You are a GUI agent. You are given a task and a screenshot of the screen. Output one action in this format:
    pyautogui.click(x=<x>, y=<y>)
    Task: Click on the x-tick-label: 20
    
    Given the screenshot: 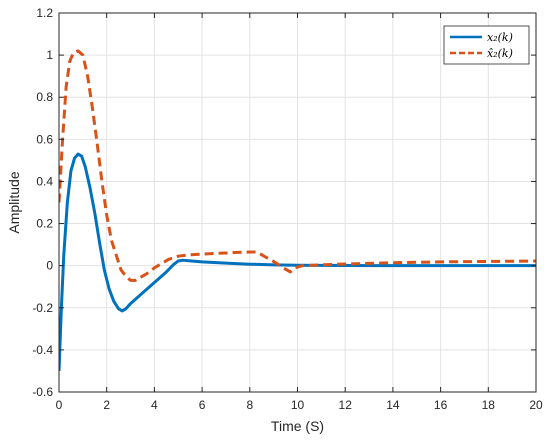 What is the action you would take?
    pyautogui.click(x=536, y=405)
    